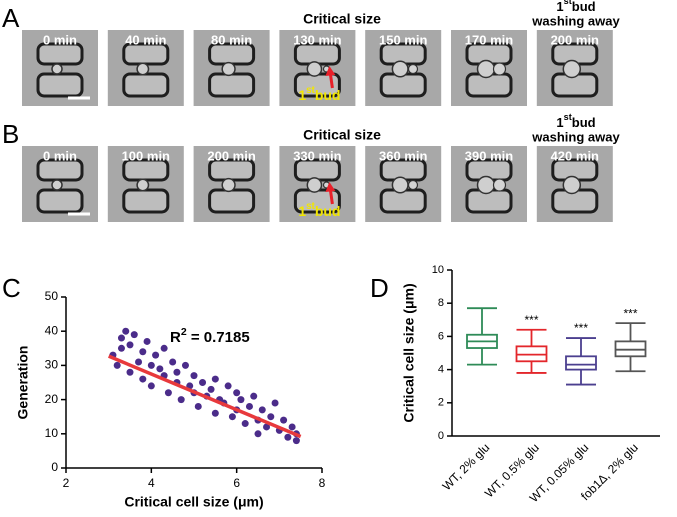  I want to click on bud-annotation-text: bud, so click(328, 95).